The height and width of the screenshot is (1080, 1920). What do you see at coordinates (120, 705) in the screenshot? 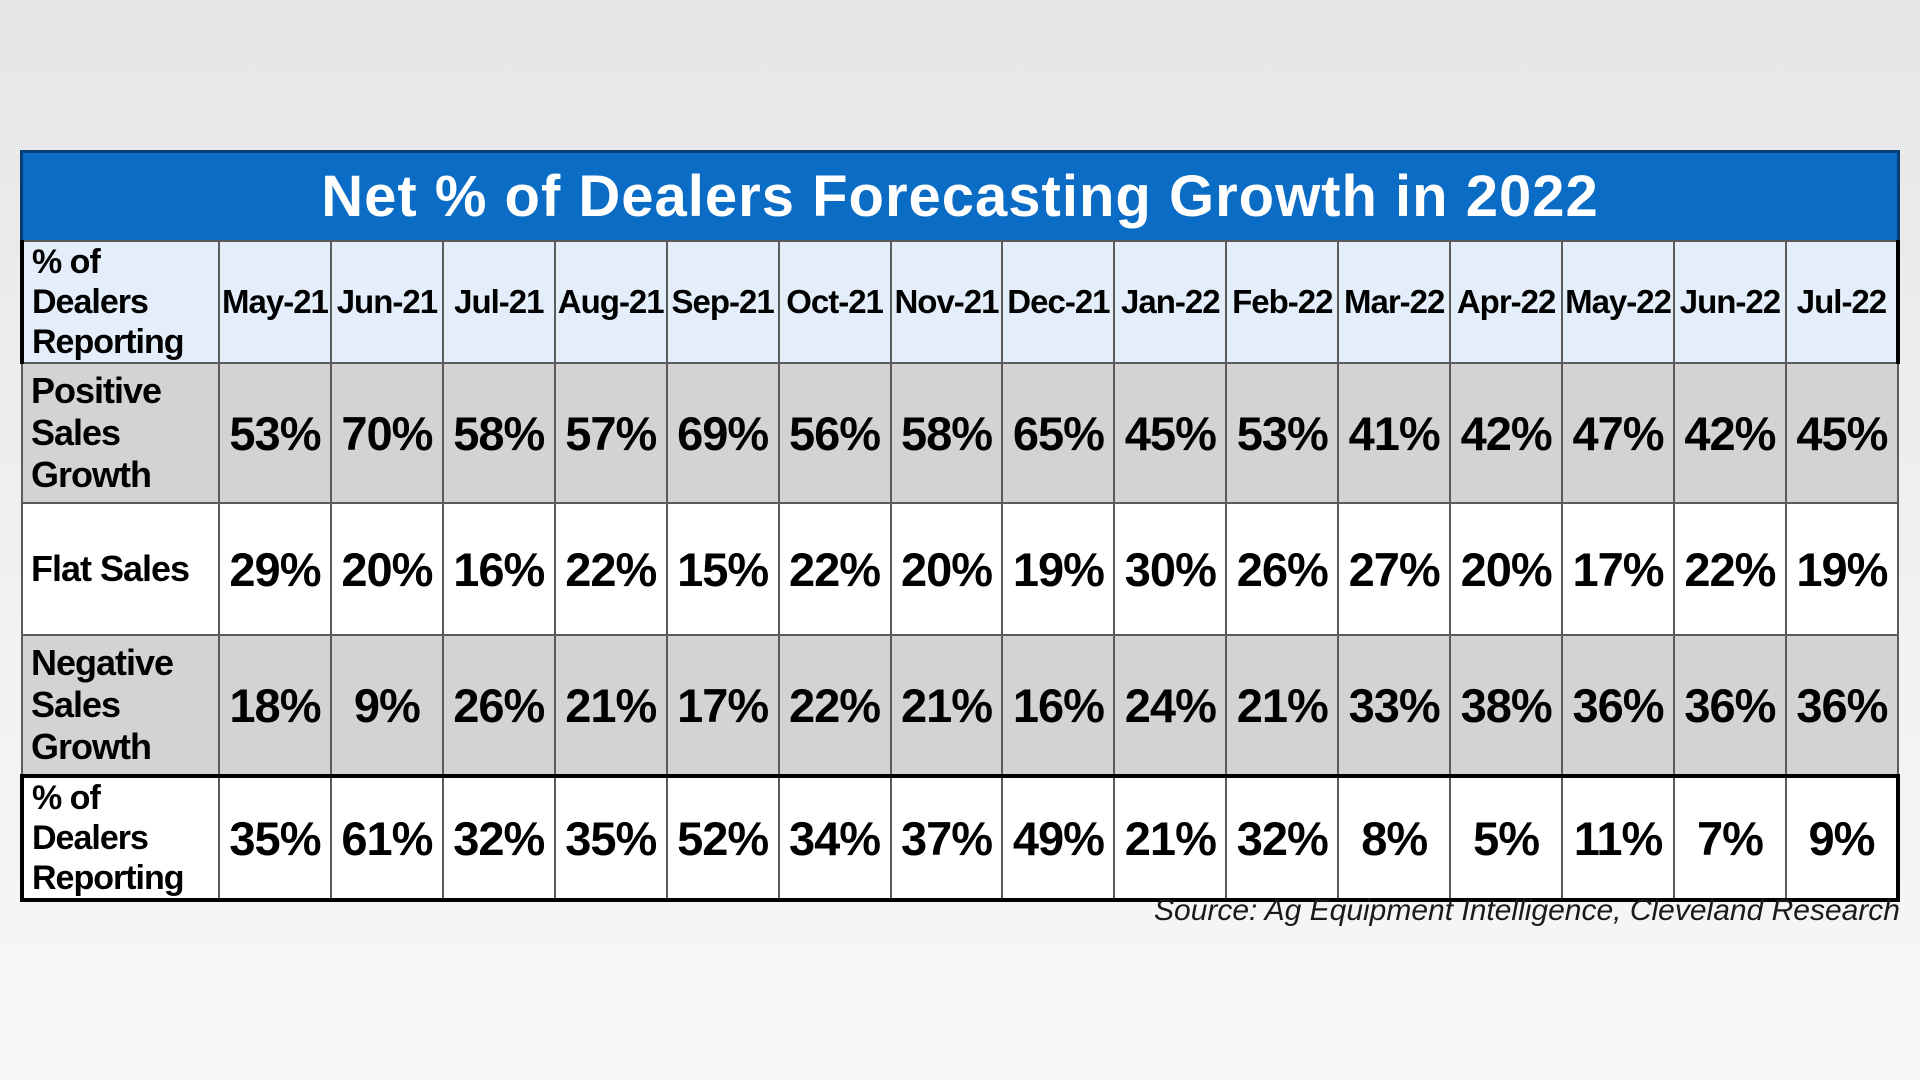
I see `row-label: Negative Sales Growth` at bounding box center [120, 705].